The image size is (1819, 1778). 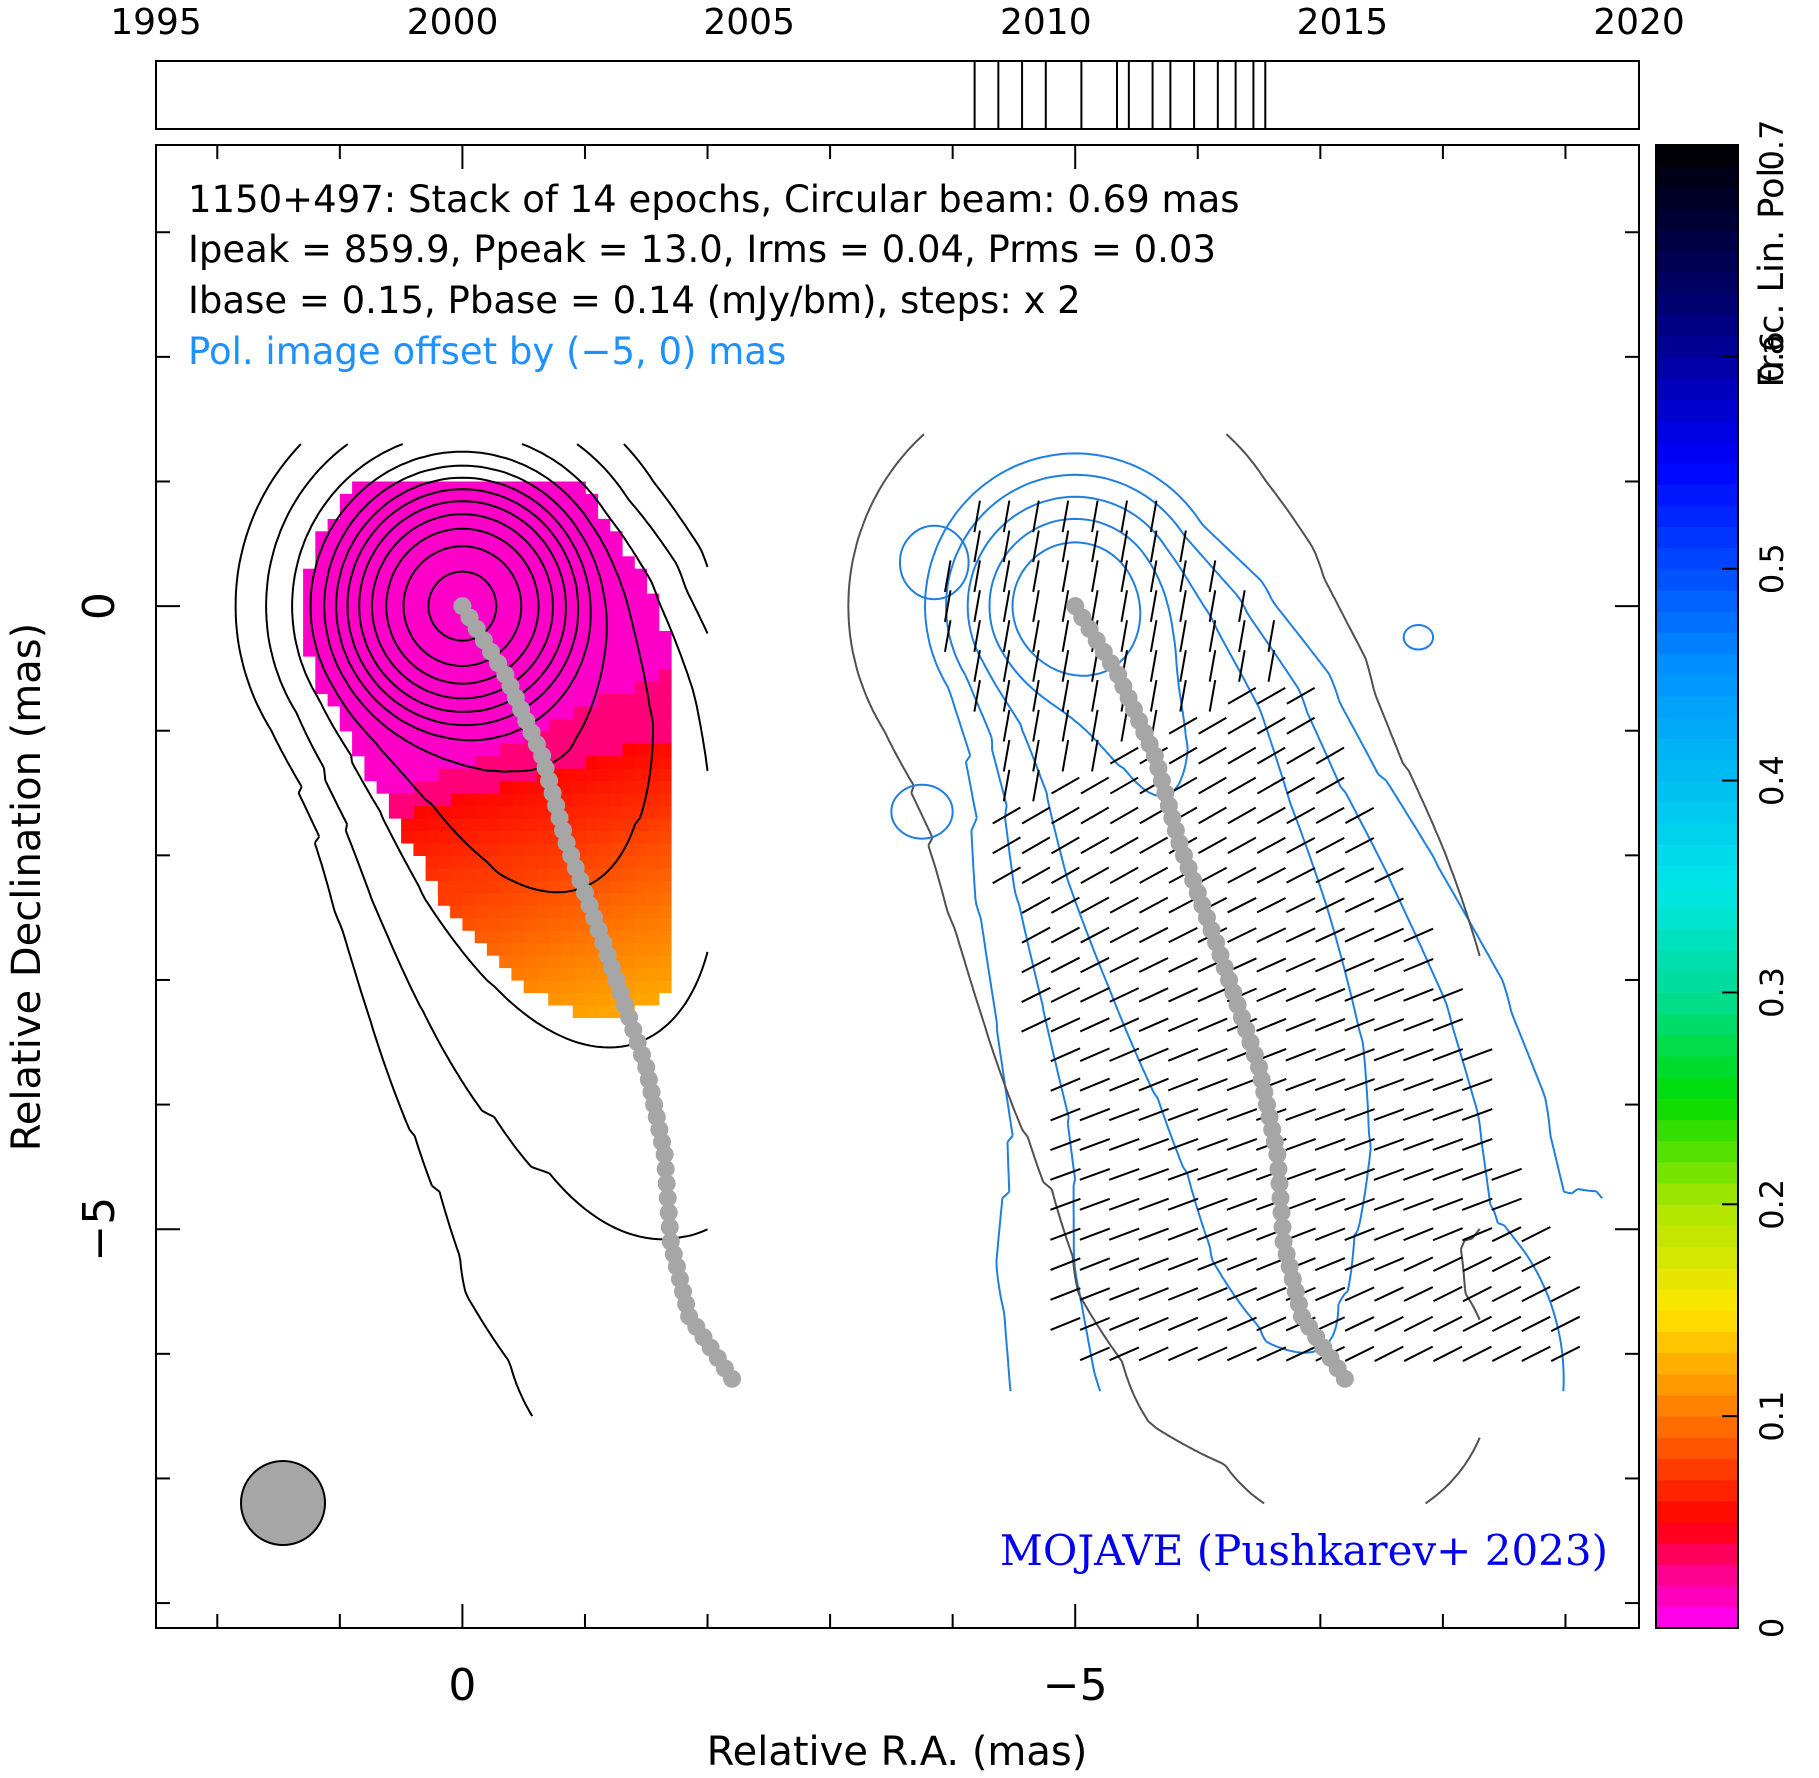 I want to click on beam-ellipse, so click(x=283, y=1503).